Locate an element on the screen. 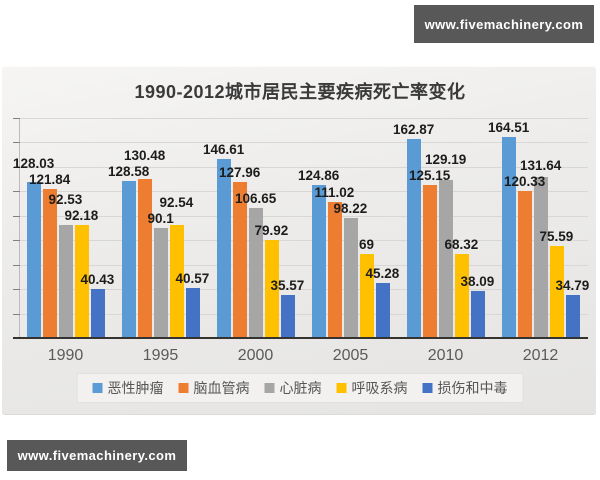  value-label: 38.09 is located at coordinates (477, 282).